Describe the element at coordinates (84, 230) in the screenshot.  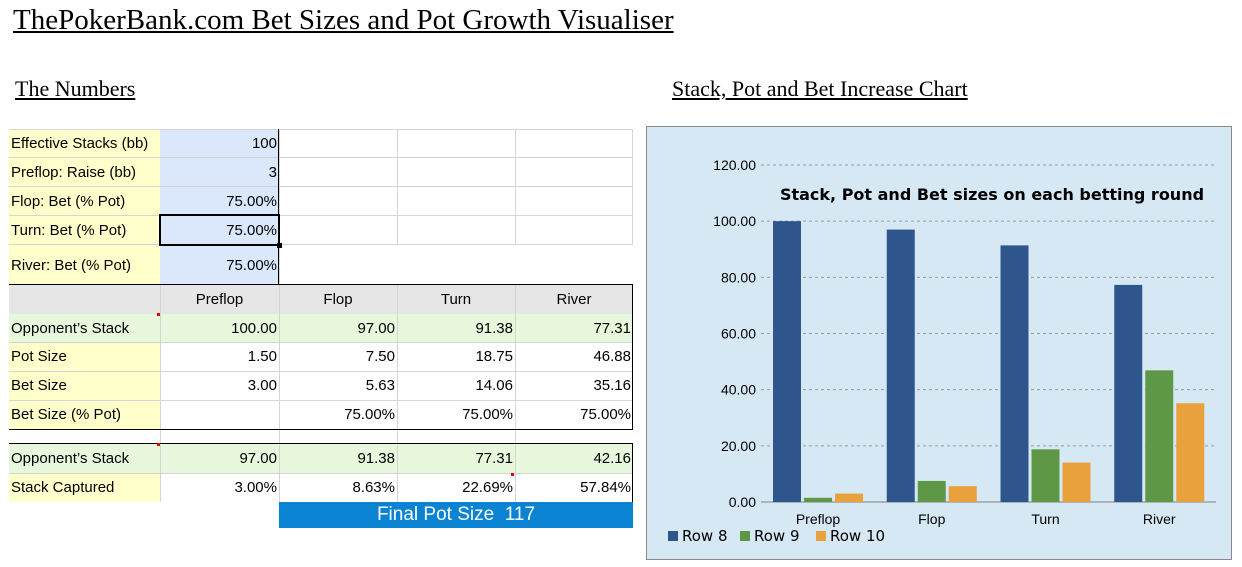
I see `input-label-turn-bet: Turn: Bet (% Pot)` at that location.